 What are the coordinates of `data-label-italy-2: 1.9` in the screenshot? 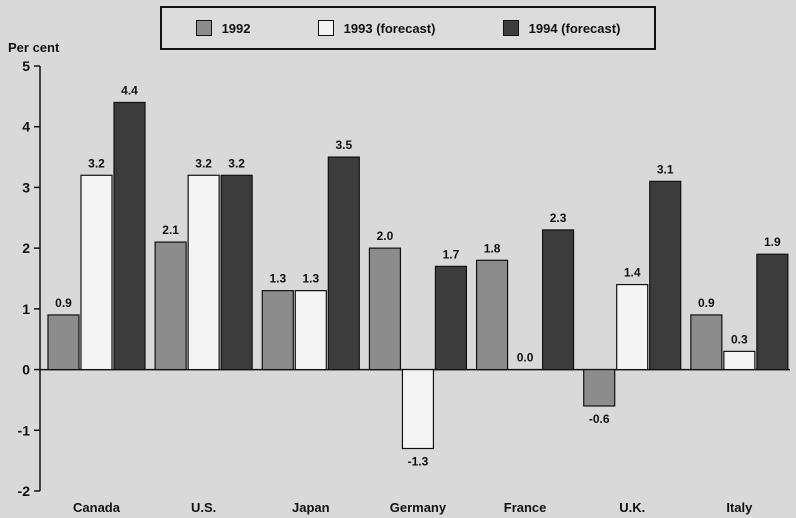 It's located at (772, 242).